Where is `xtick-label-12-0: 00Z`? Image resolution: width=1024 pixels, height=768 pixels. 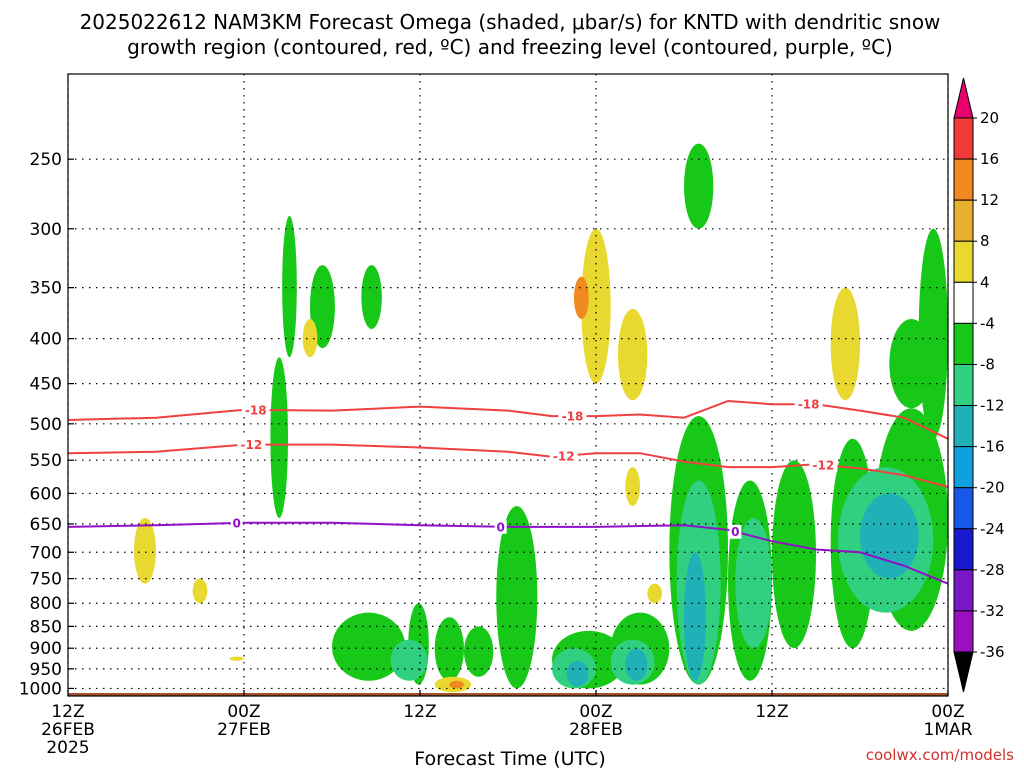 xtick-label-12-0: 00Z is located at coordinates (243, 712).